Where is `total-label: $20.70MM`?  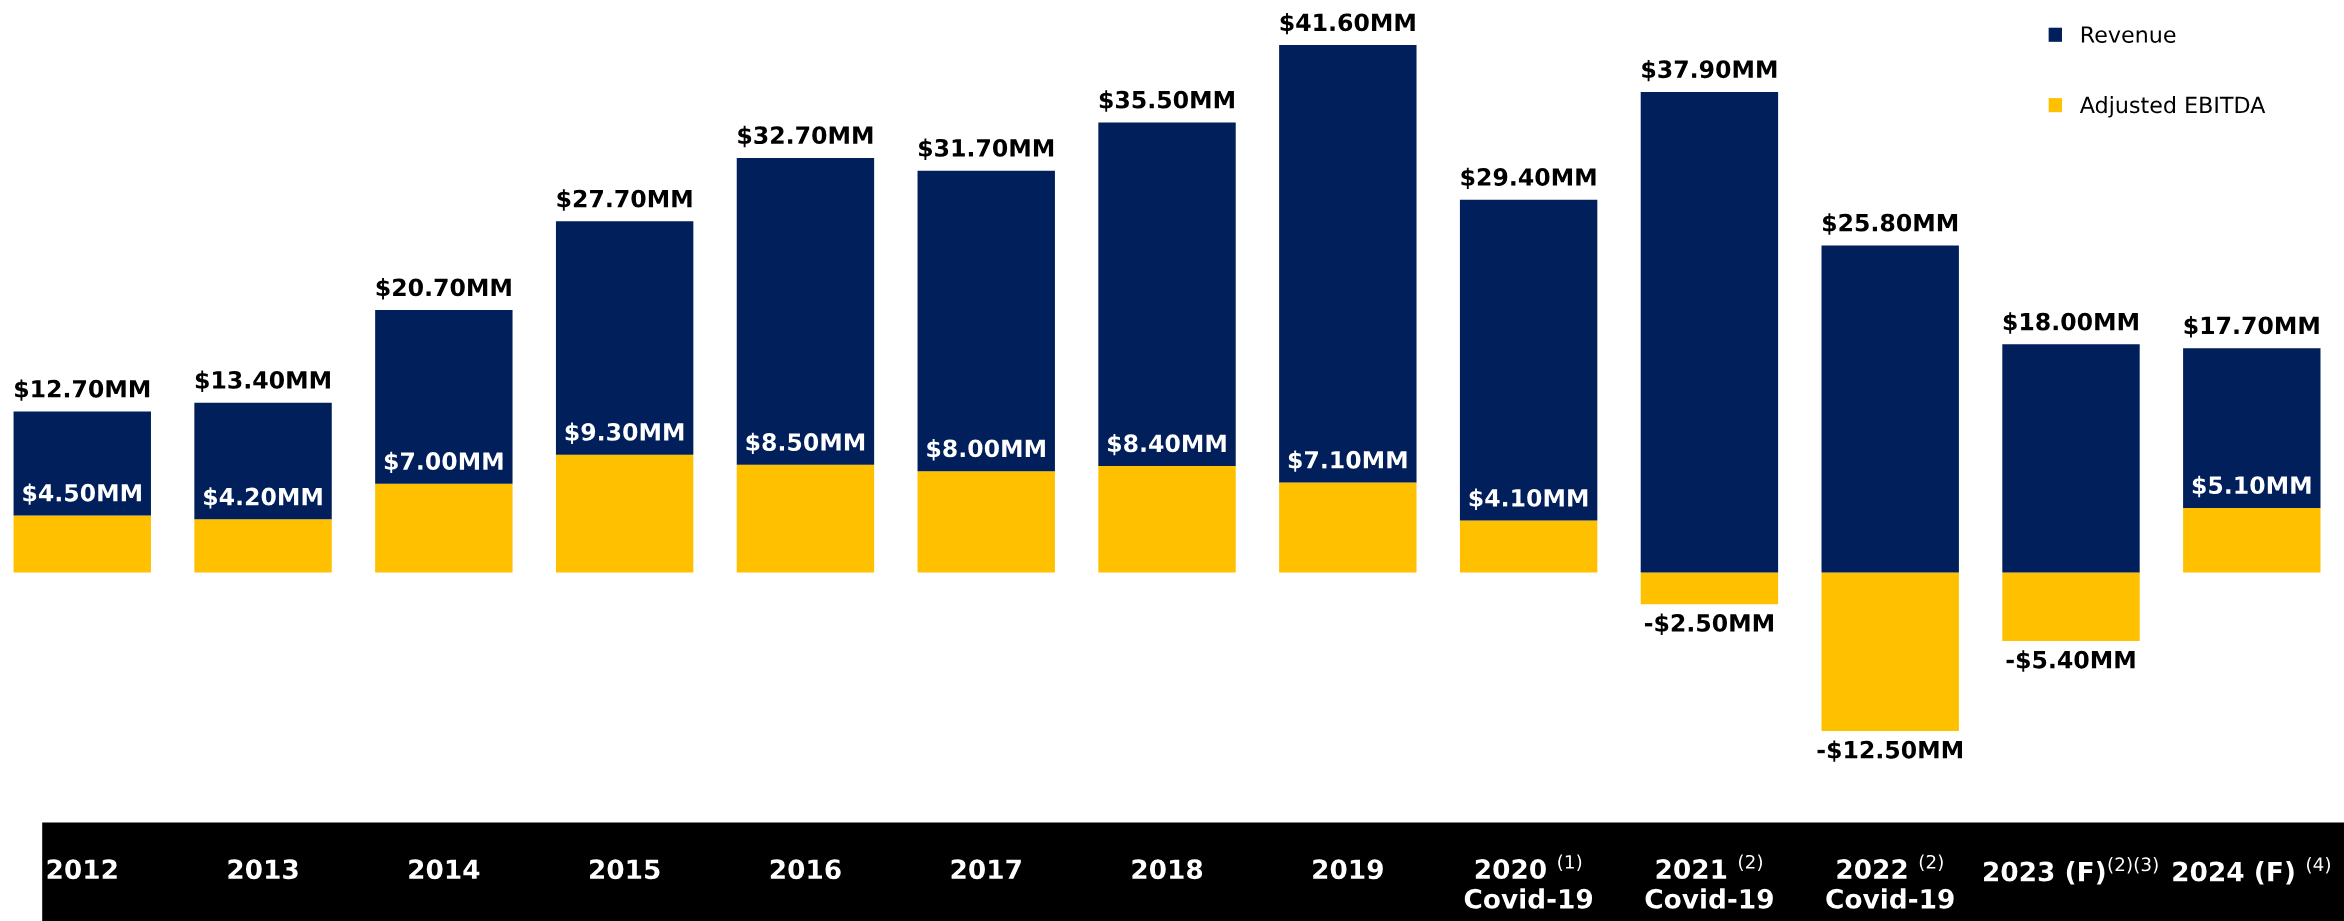
total-label: $20.70MM is located at coordinates (443, 288).